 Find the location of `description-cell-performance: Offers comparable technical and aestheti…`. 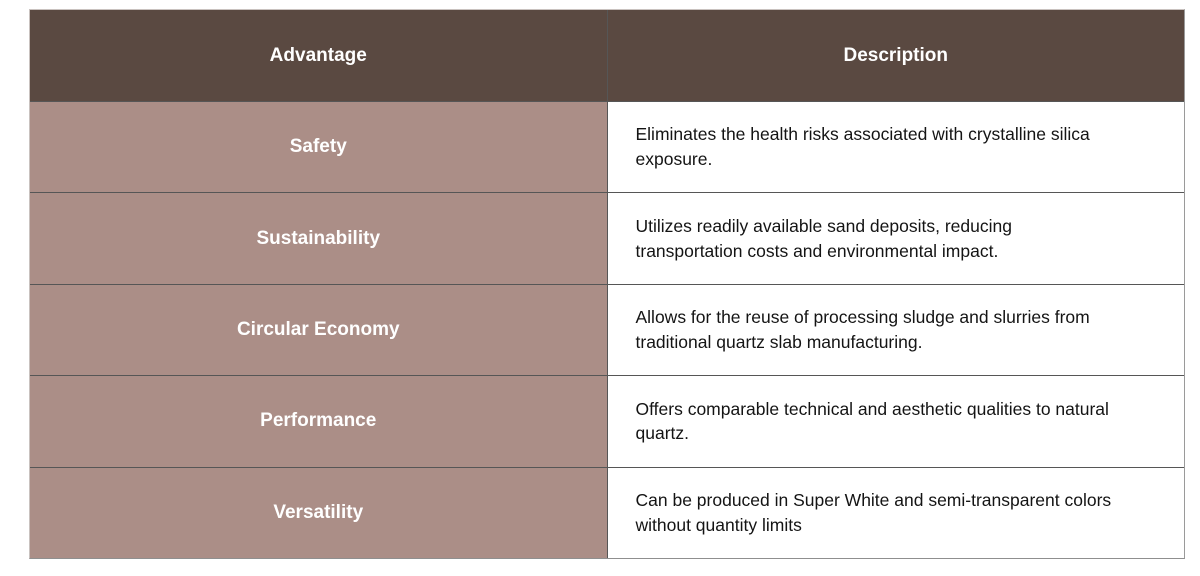

description-cell-performance: Offers comparable technical and aestheti… is located at coordinates (895, 421).